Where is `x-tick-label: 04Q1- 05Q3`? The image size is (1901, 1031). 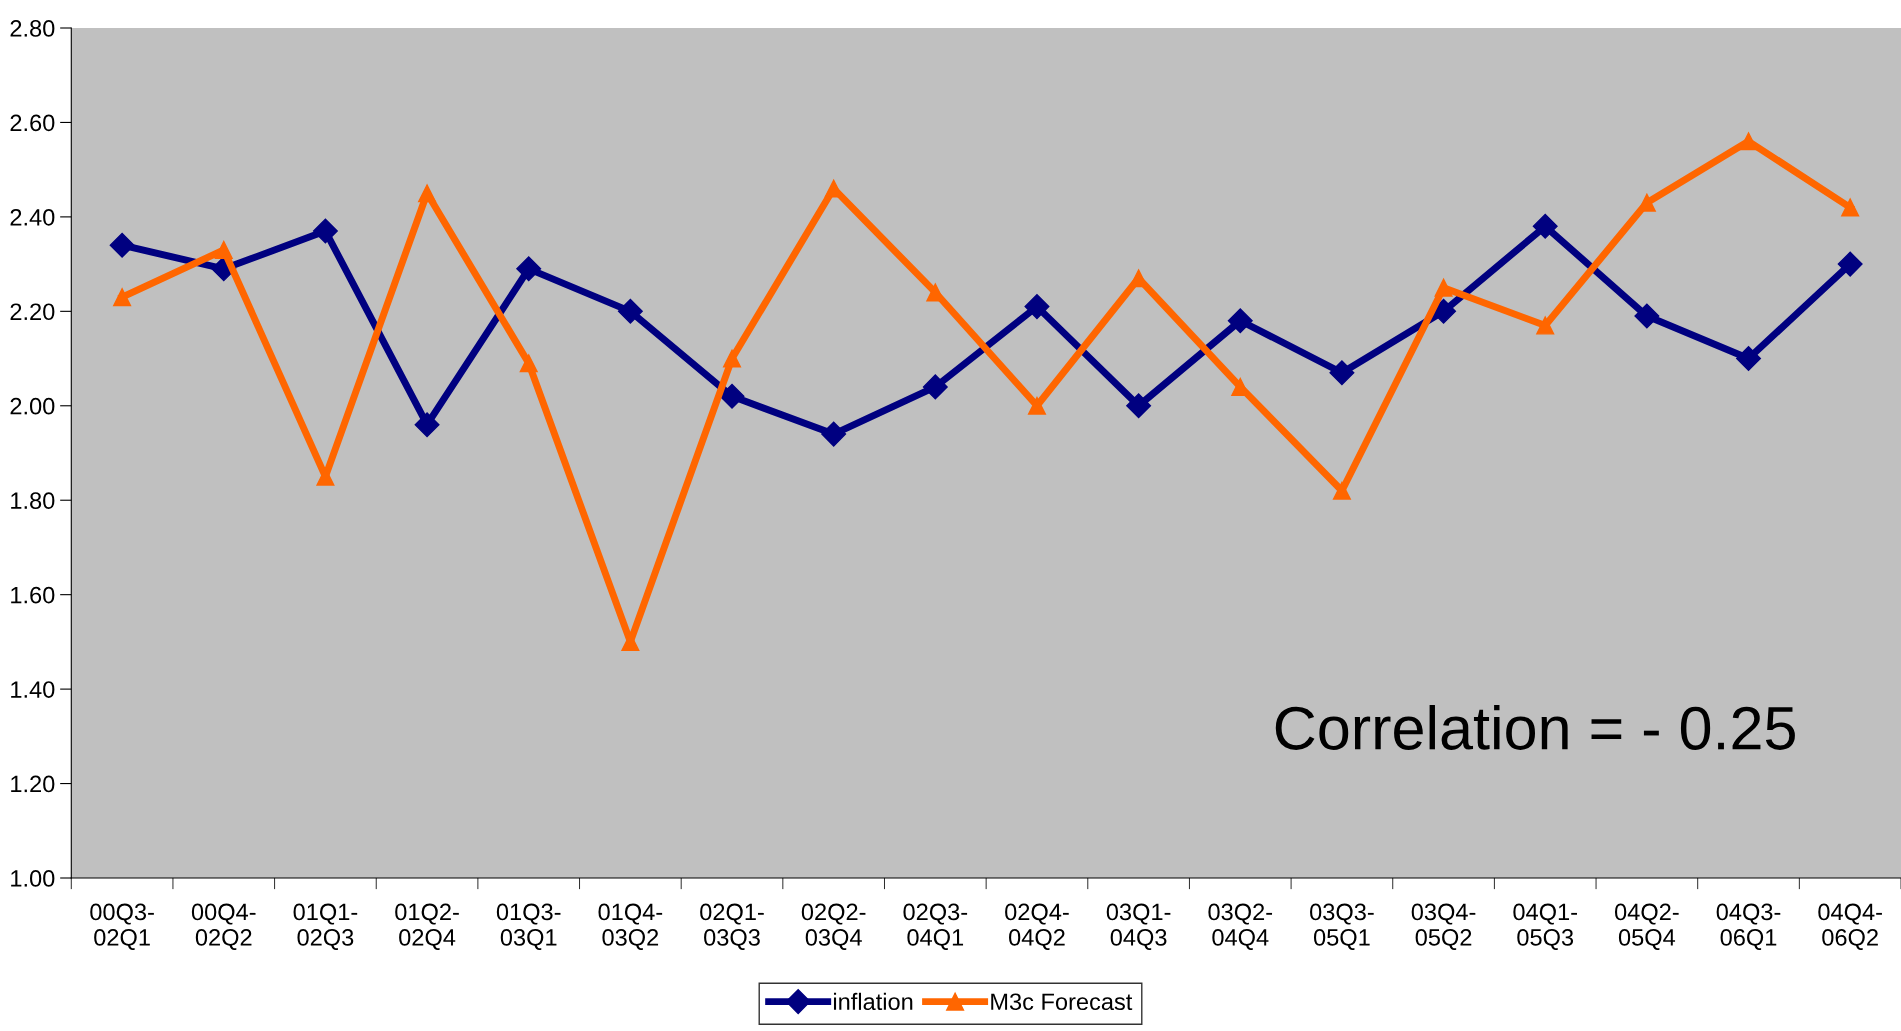
x-tick-label: 04Q1- 05Q3 is located at coordinates (1545, 926).